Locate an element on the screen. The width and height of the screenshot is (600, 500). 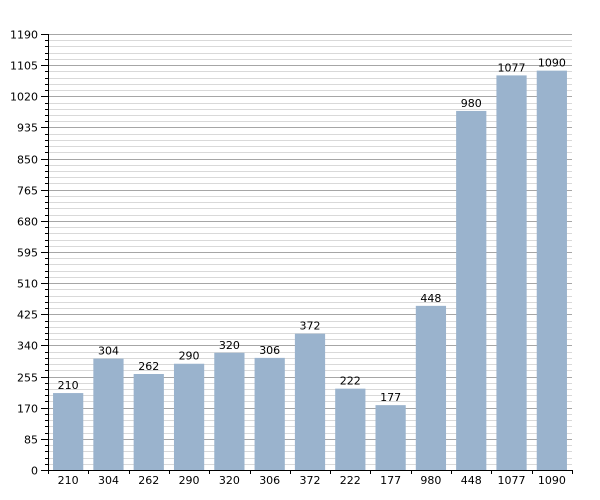
y-tick-label: 1105 is located at coordinates (24, 66).